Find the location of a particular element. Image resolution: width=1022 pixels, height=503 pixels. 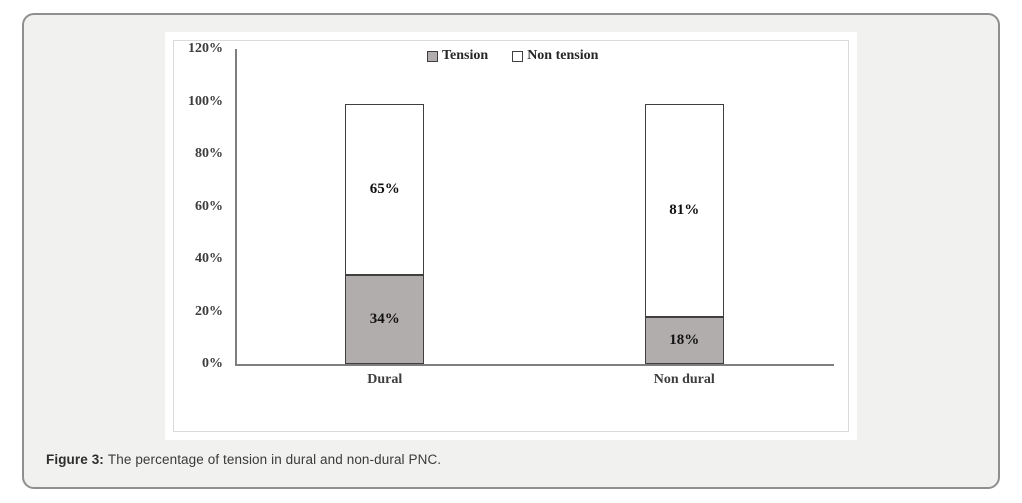

bar-segment-value-label: 34% is located at coordinates (384, 318).